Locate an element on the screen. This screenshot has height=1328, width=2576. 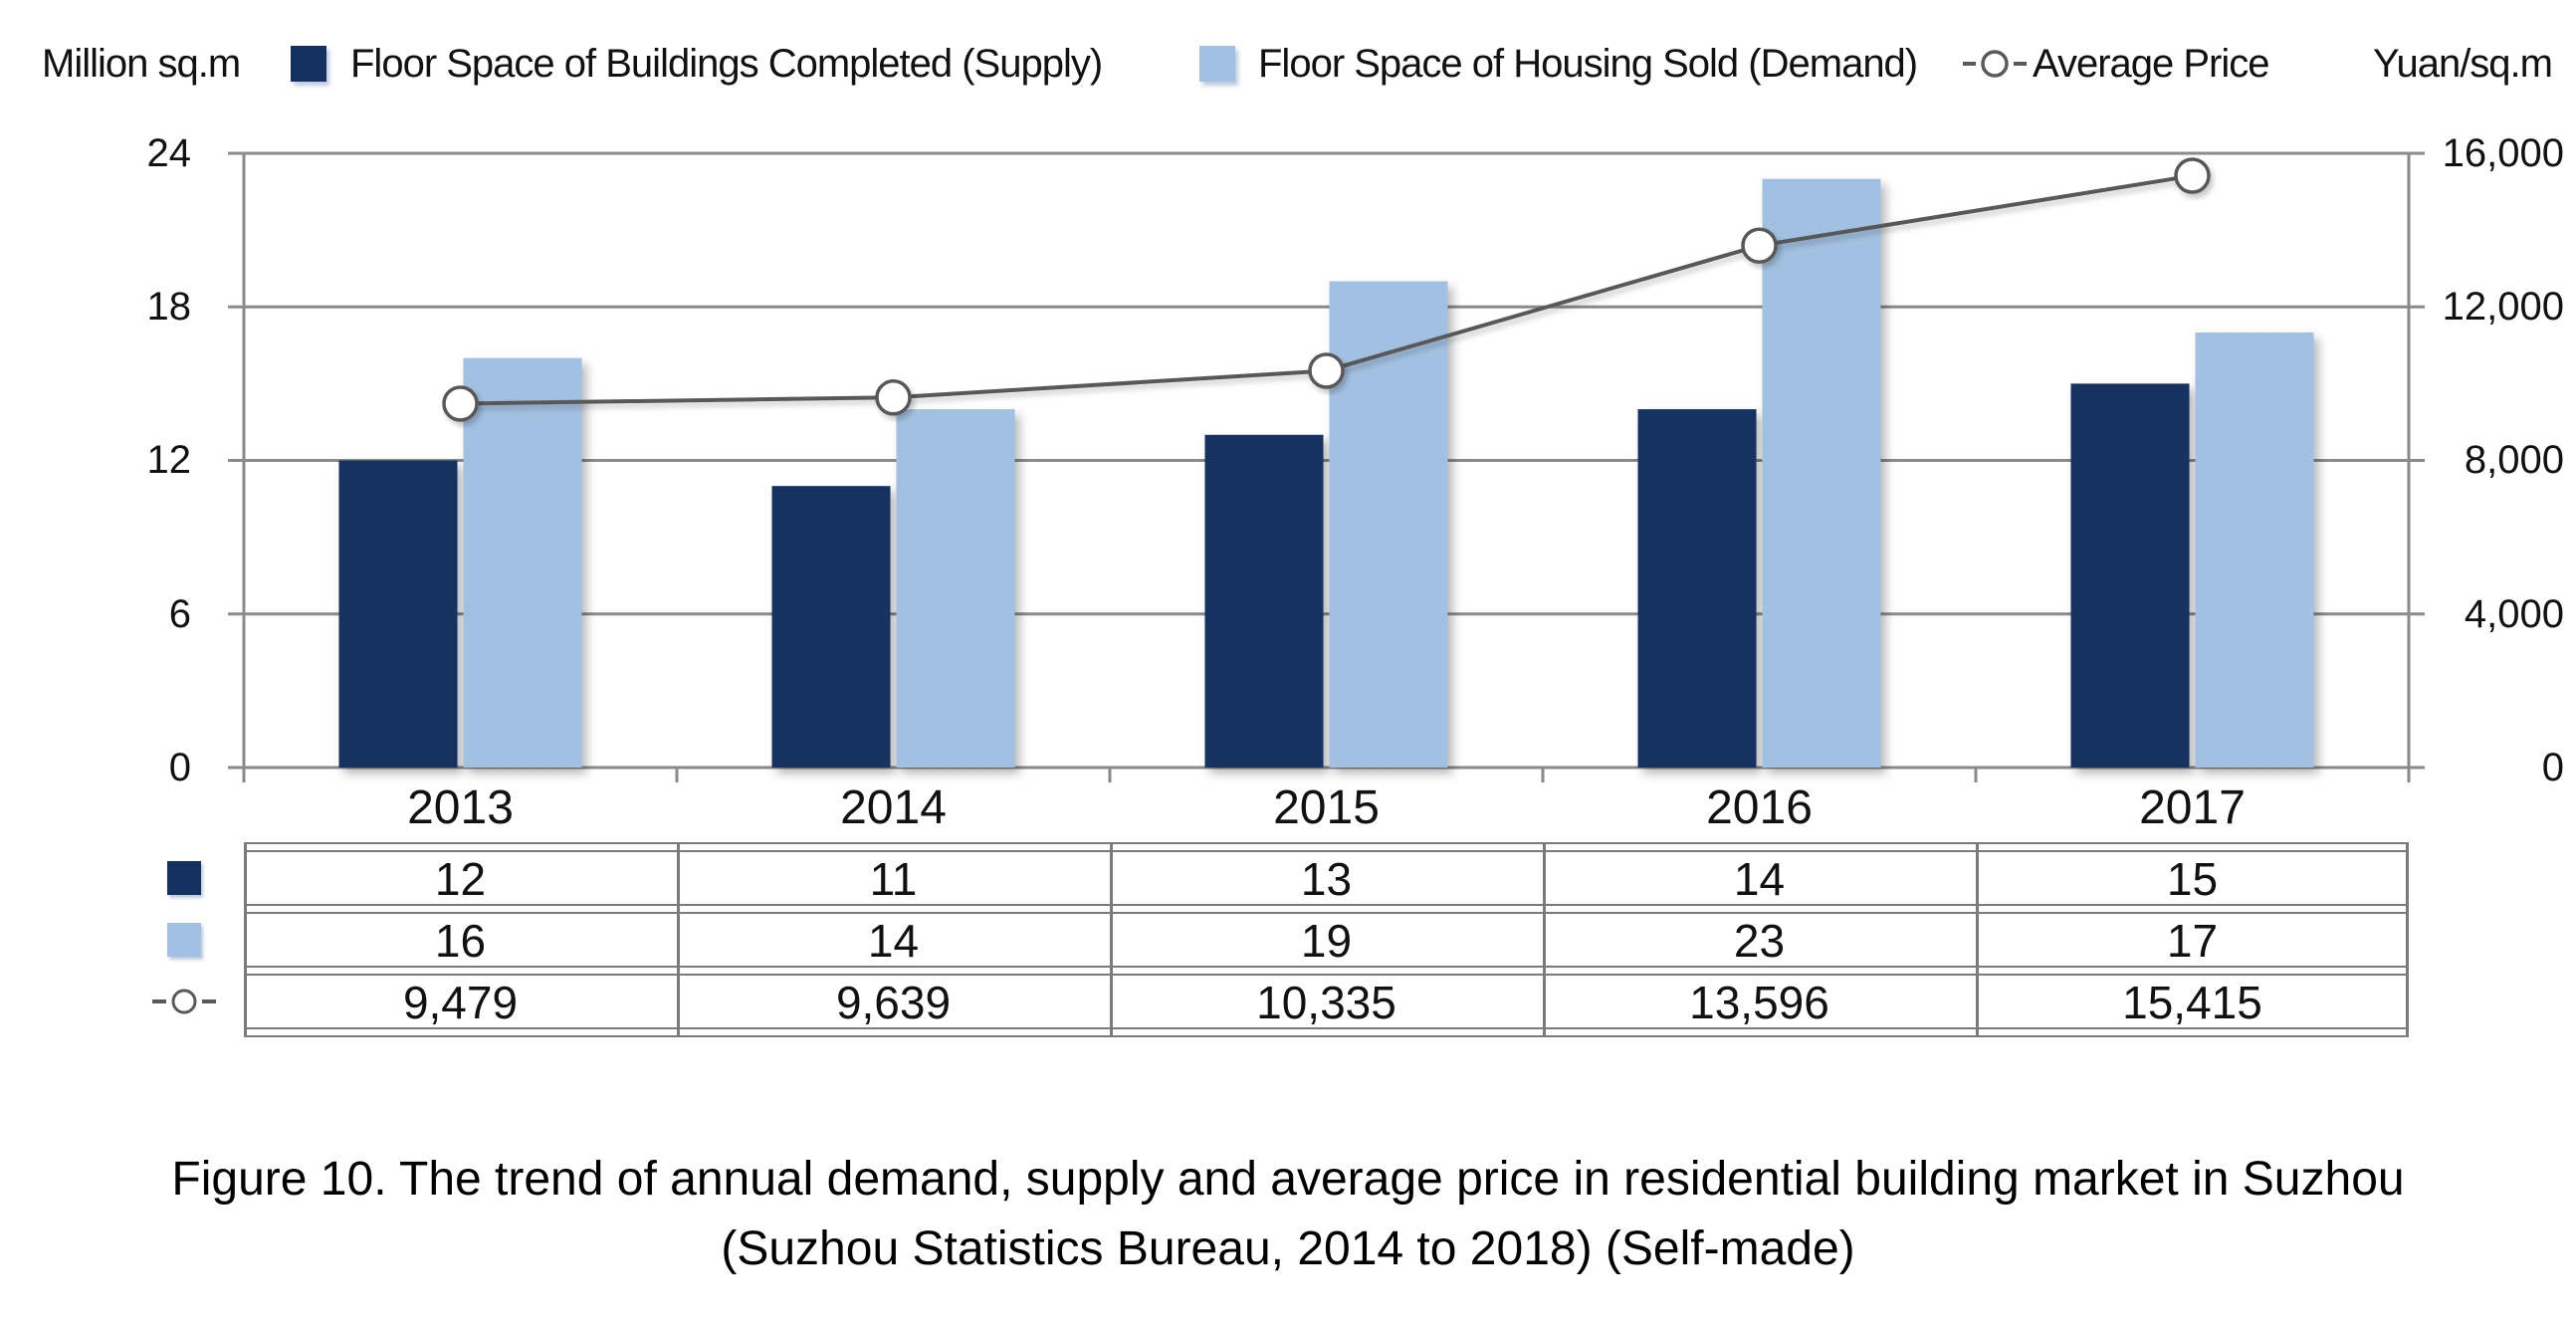
table-row-demand: 16 14 19 23 17 is located at coordinates (1326, 940).